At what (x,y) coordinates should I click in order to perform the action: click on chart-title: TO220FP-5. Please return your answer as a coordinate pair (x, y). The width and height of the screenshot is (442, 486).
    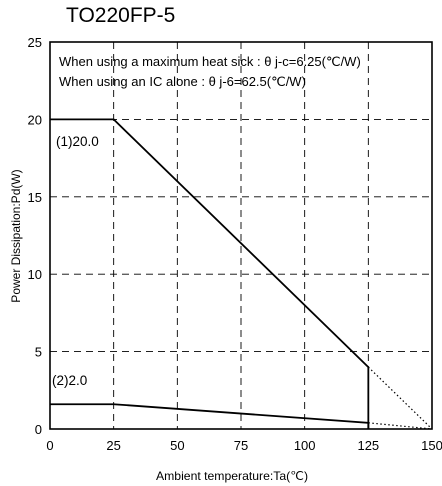
    Looking at the image, I should click on (121, 15).